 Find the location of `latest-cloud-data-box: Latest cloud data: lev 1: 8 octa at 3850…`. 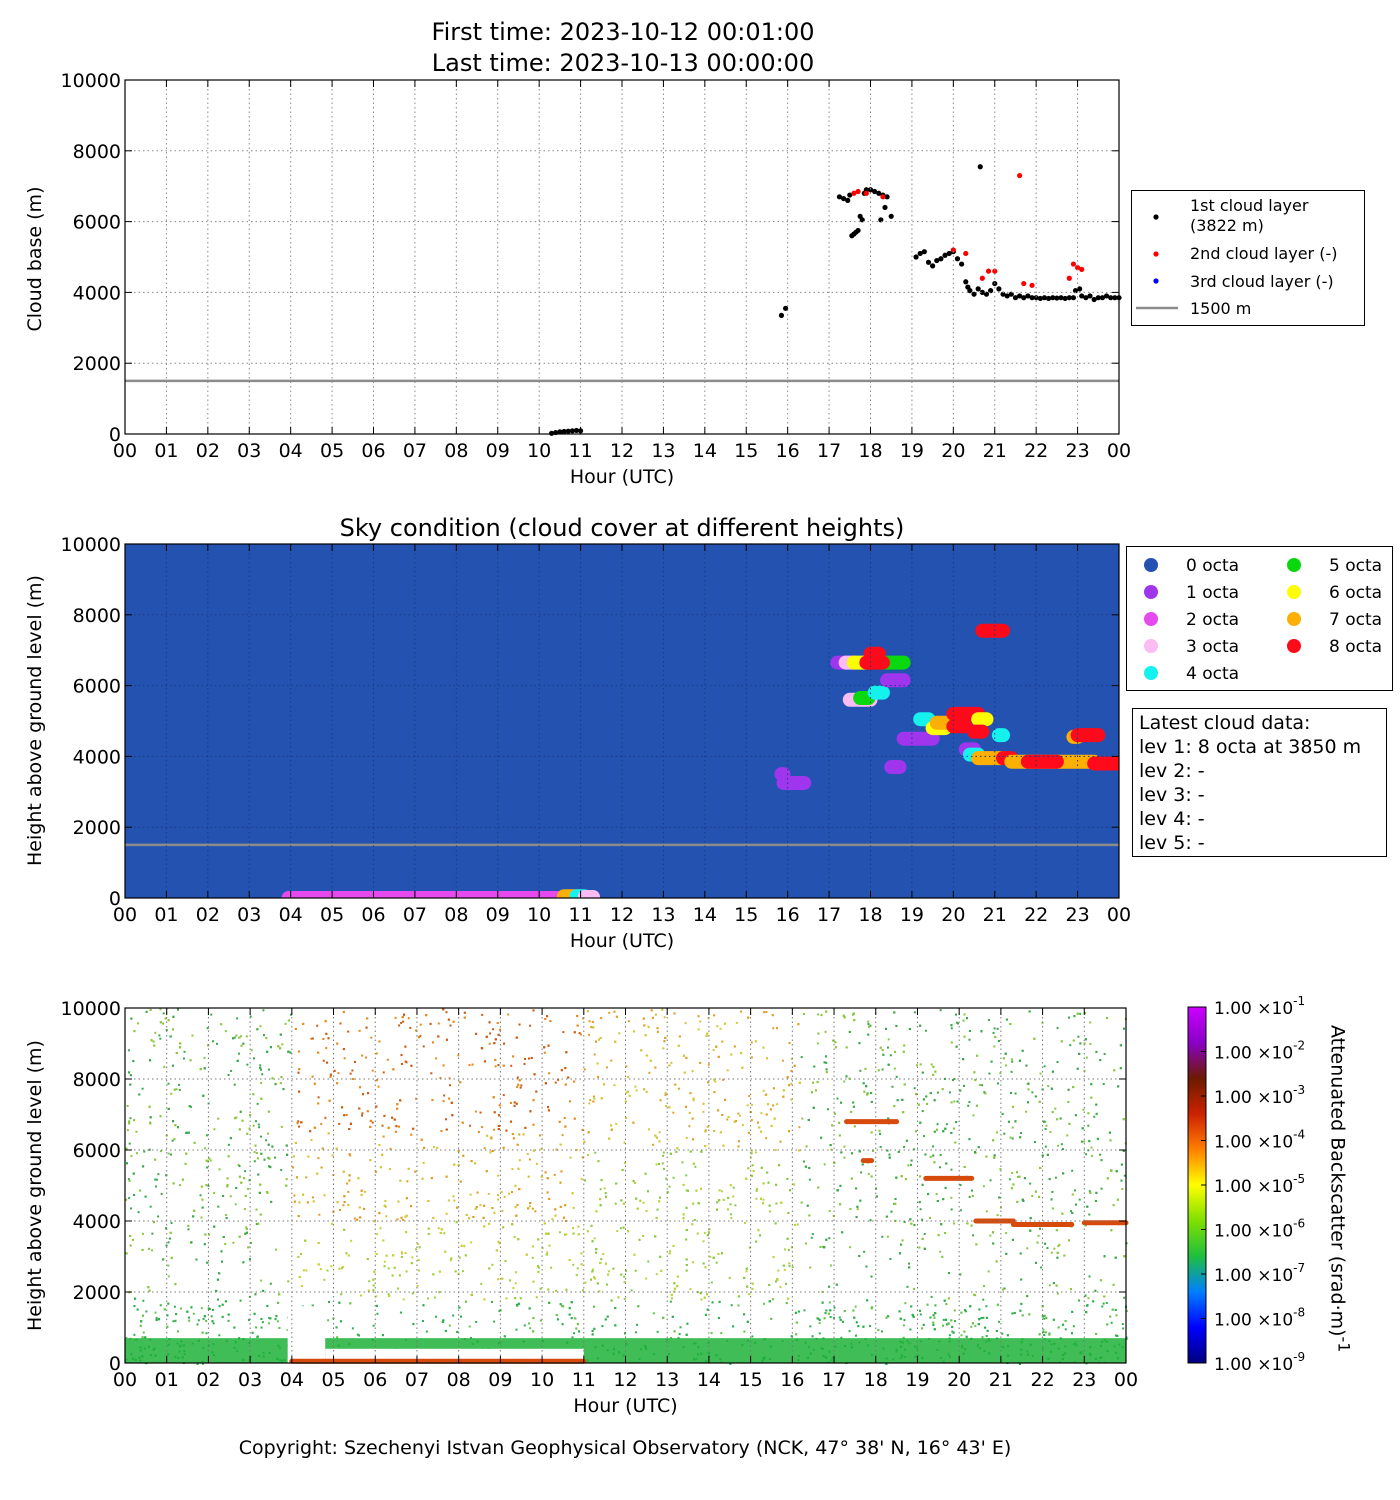

latest-cloud-data-box: Latest cloud data: lev 1: 8 octa at 3850… is located at coordinates (1259, 782).